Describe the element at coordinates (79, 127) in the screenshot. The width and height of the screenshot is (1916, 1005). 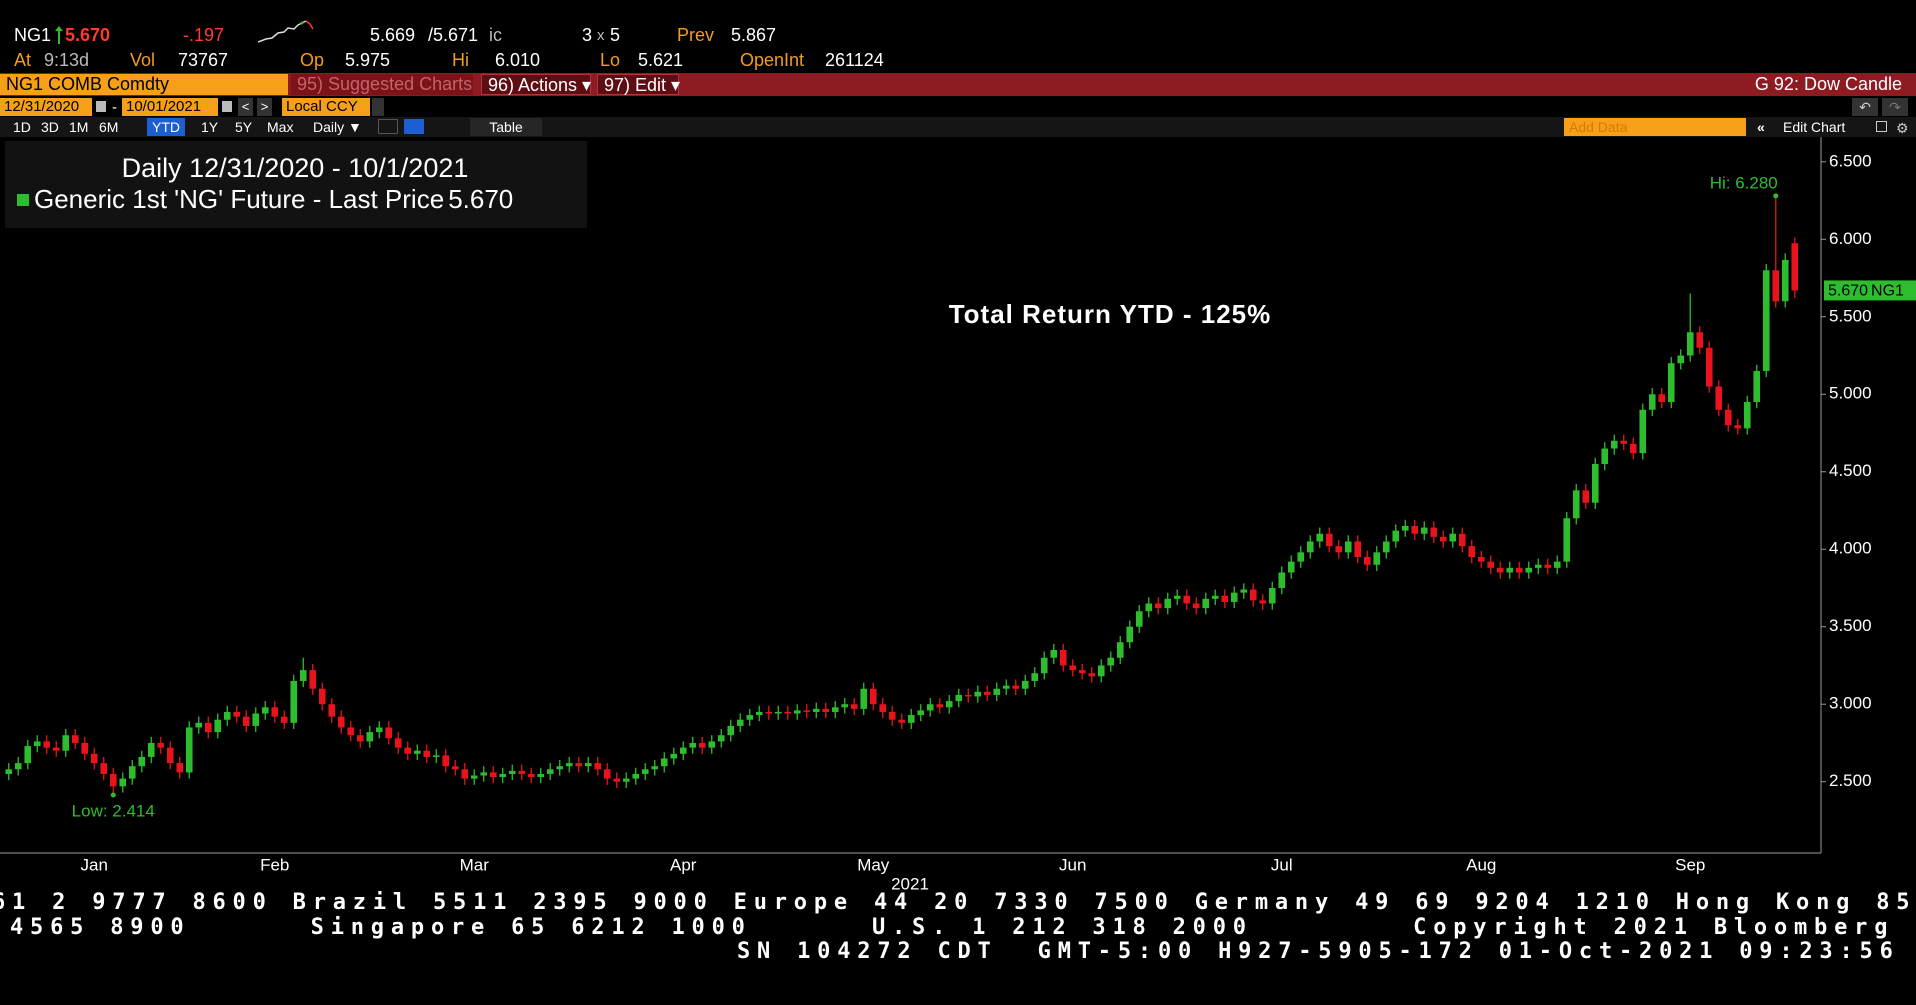
I see `period-button: 1M` at that location.